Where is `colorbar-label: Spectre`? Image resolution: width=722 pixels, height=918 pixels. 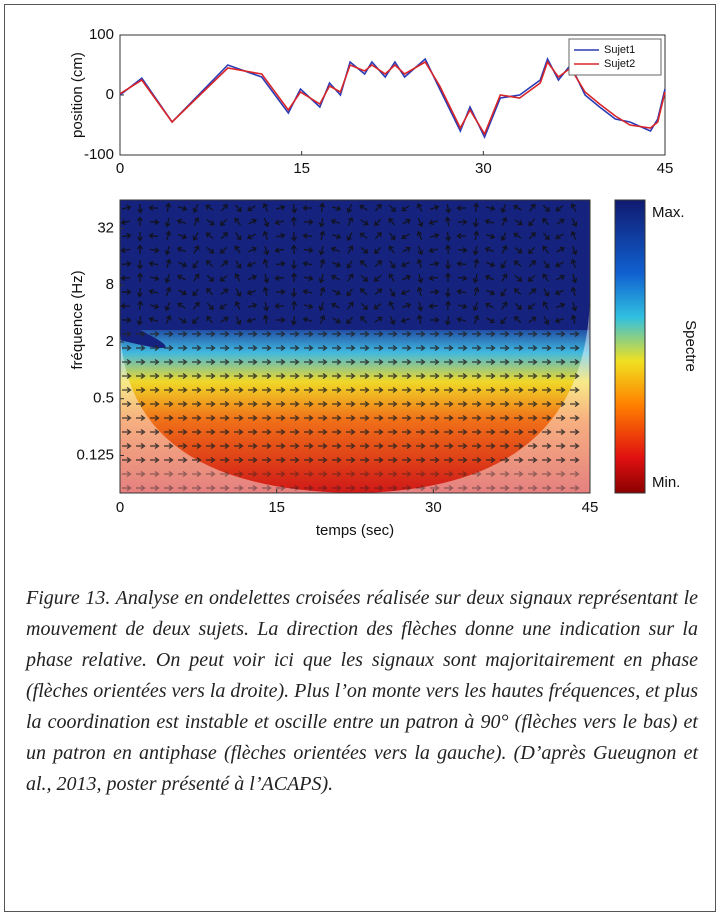
colorbar-label: Spectre is located at coordinates (690, 346).